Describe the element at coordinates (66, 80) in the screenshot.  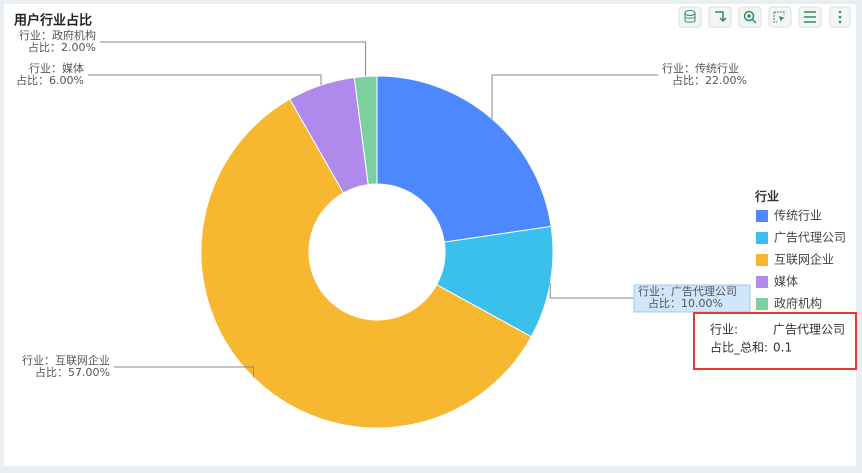
I see `label-value: 6.00%` at that location.